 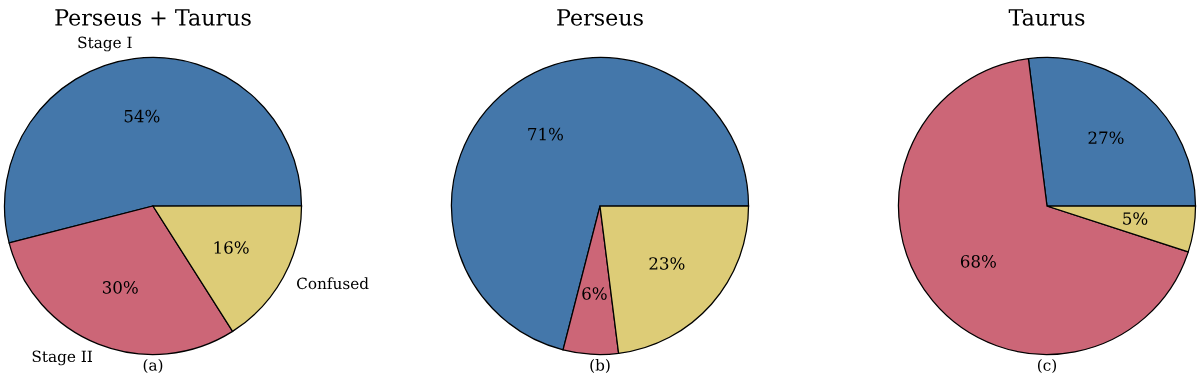 I want to click on text: (b), so click(x=600, y=366).